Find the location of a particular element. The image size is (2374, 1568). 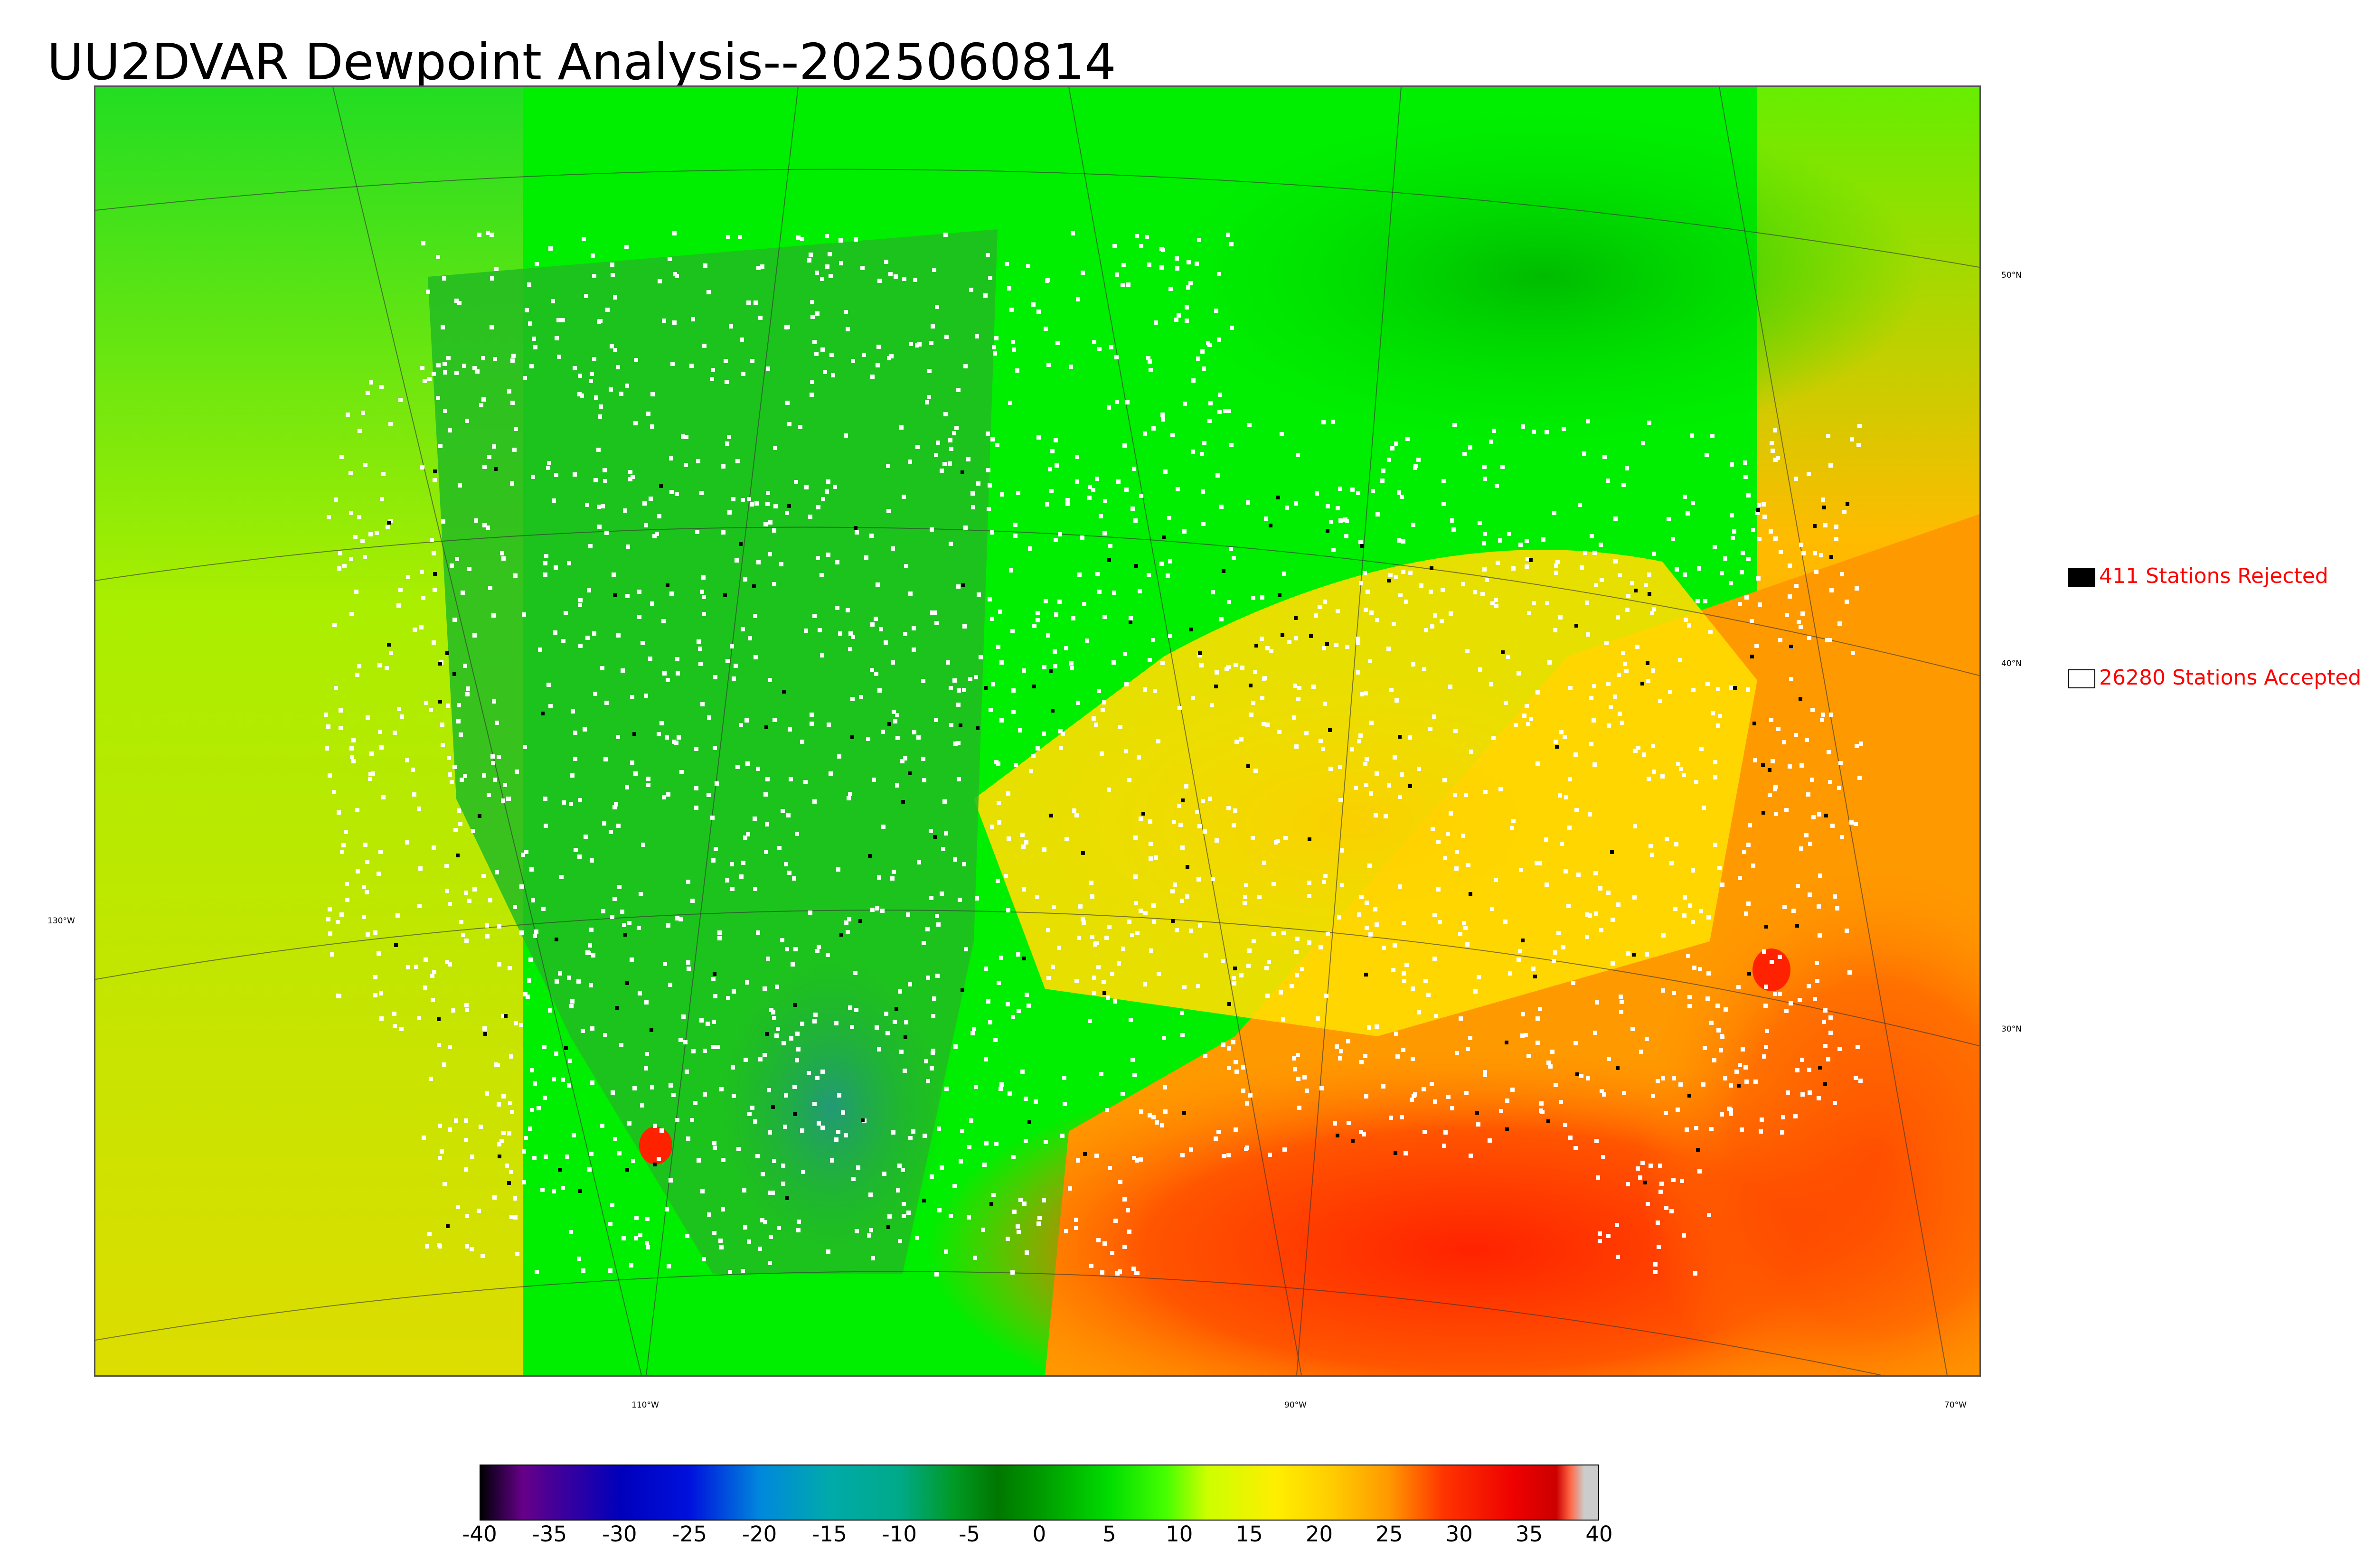

lat-label-40n: 40°N is located at coordinates (2011, 663).